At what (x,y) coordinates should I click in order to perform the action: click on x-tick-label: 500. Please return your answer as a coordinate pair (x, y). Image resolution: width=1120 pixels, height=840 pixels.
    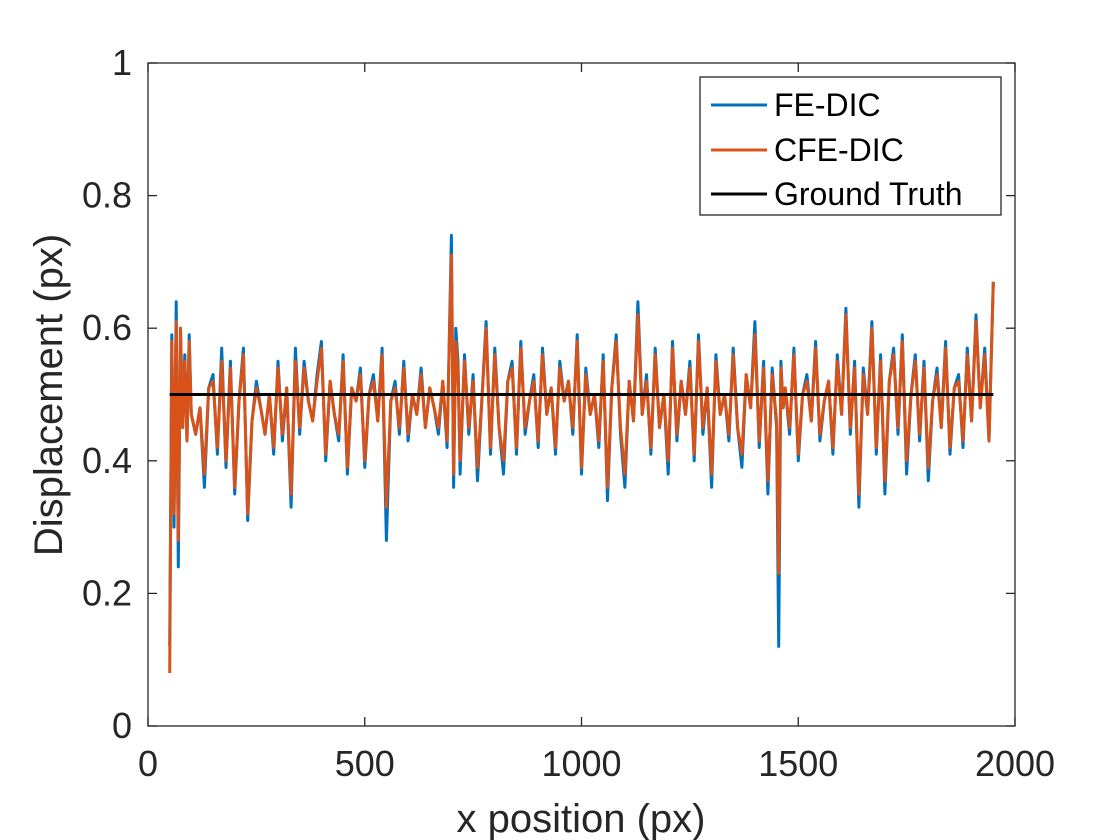
    Looking at the image, I should click on (365, 763).